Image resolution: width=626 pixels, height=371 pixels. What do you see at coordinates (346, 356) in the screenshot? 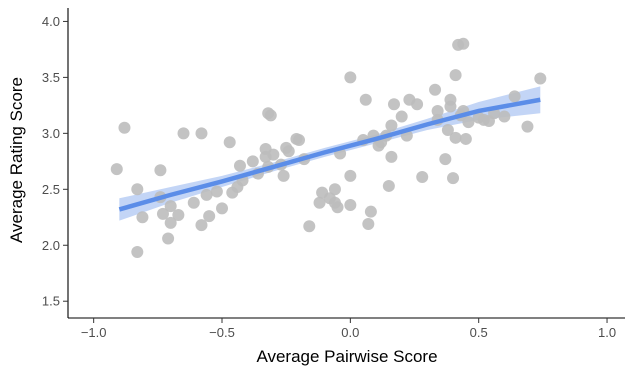
I see `x-axis-title: Average Pairwise Score` at bounding box center [346, 356].